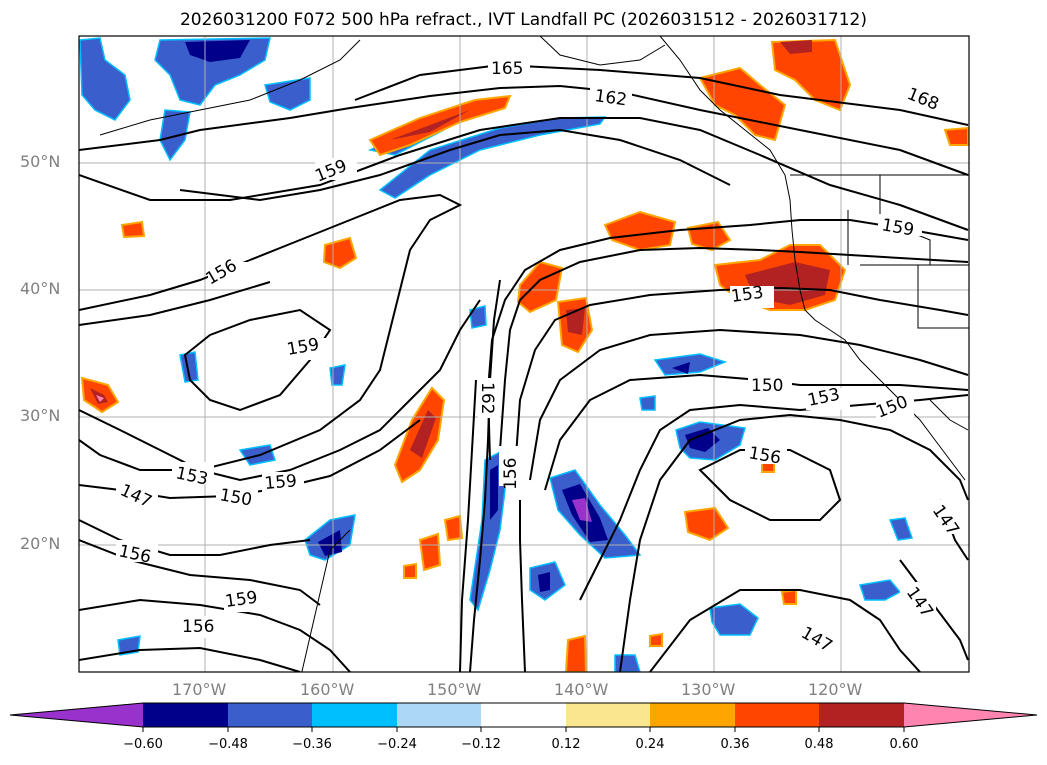  Describe the element at coordinates (507, 69) in the screenshot. I see `contour-label: 165` at that location.